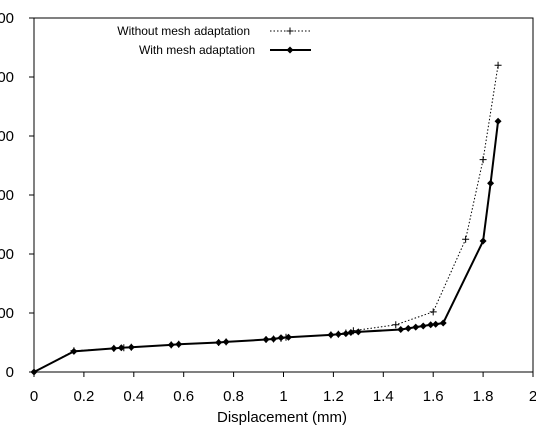  What do you see at coordinates (83, 396) in the screenshot?
I see `x-tick-label: 0.2` at bounding box center [83, 396].